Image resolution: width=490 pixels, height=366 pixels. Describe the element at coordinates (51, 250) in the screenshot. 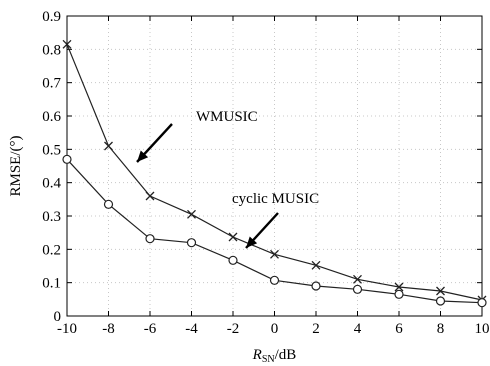

I see `y-tick-label: 0.2` at that location.